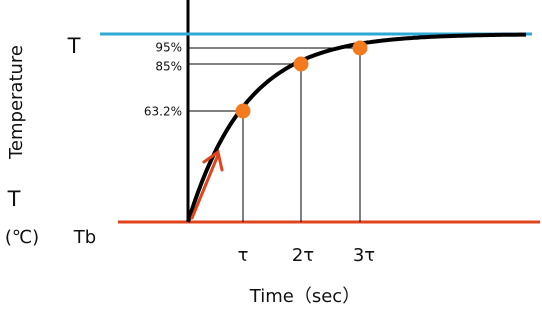  Describe the element at coordinates (16, 102) in the screenshot. I see `y-axis-title: Temperature` at that location.